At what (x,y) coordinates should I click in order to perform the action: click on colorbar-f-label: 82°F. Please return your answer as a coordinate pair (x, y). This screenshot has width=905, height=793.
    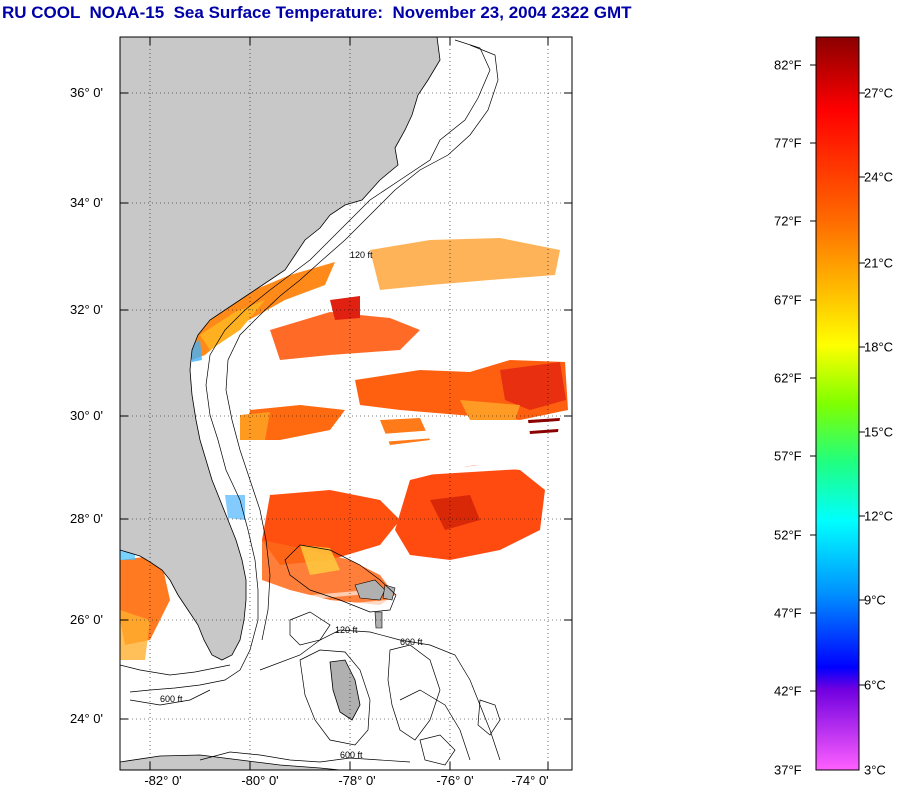
    Looking at the image, I should click on (788, 65).